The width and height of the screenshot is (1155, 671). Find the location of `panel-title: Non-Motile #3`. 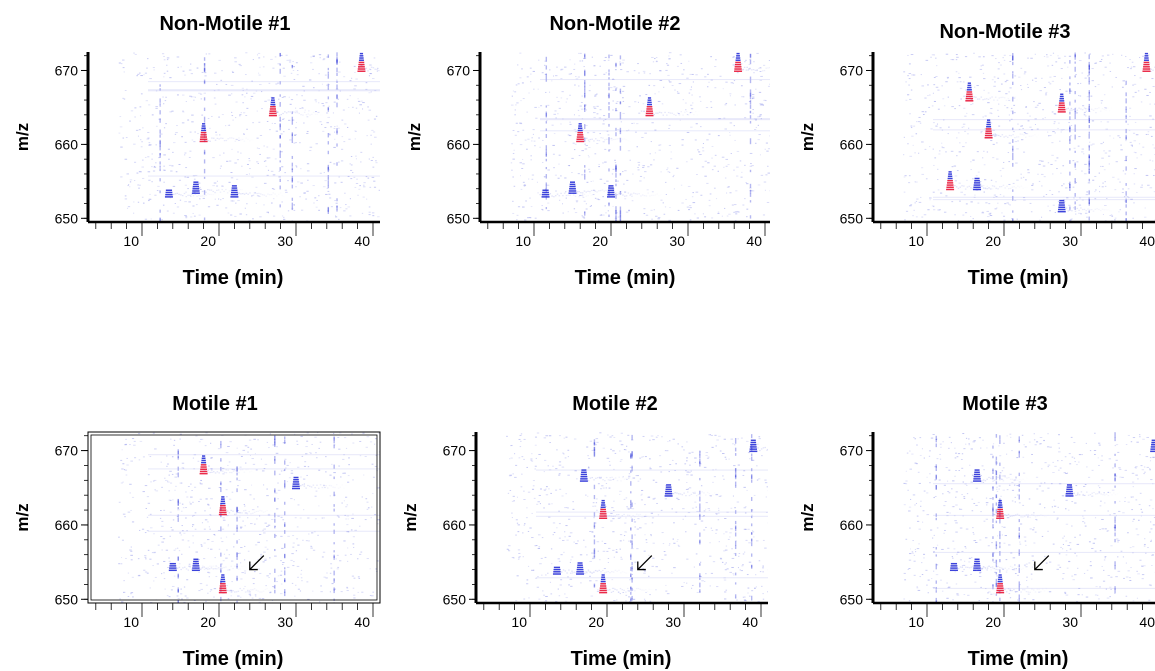

panel-title: Non-Motile #3 is located at coordinates (1004, 32).